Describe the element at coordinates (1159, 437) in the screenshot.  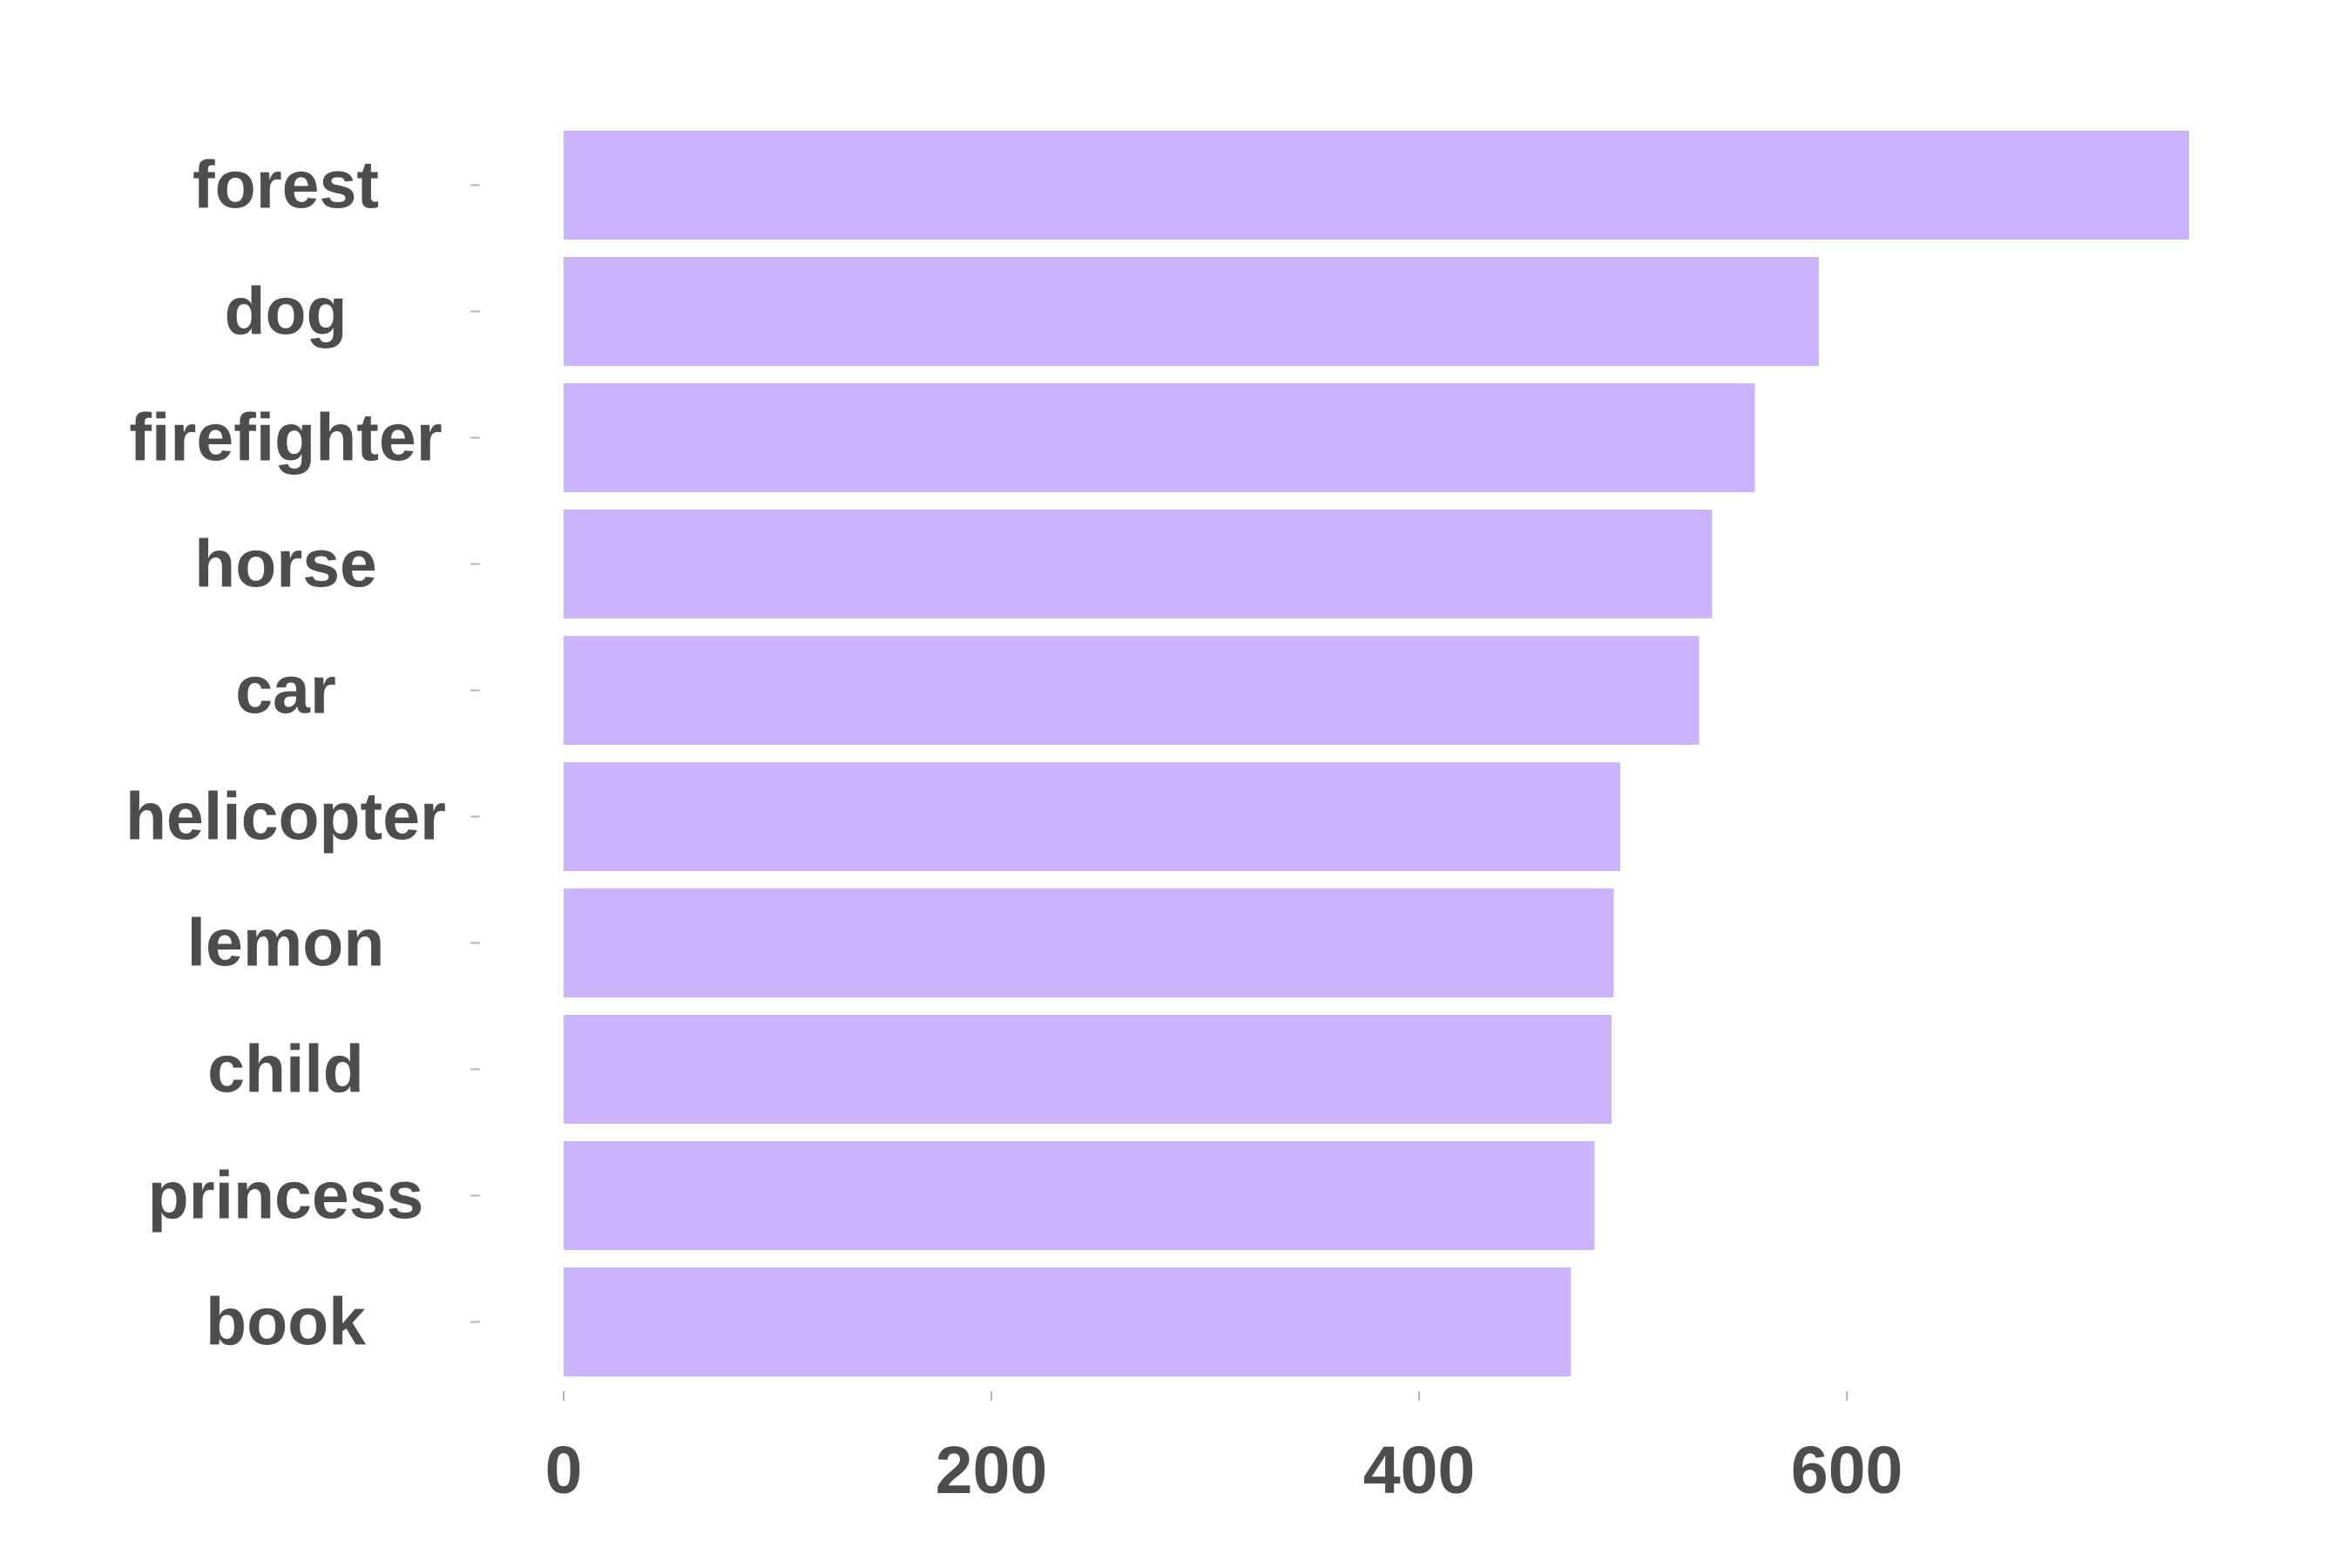
I see `bar-firefighter` at that location.